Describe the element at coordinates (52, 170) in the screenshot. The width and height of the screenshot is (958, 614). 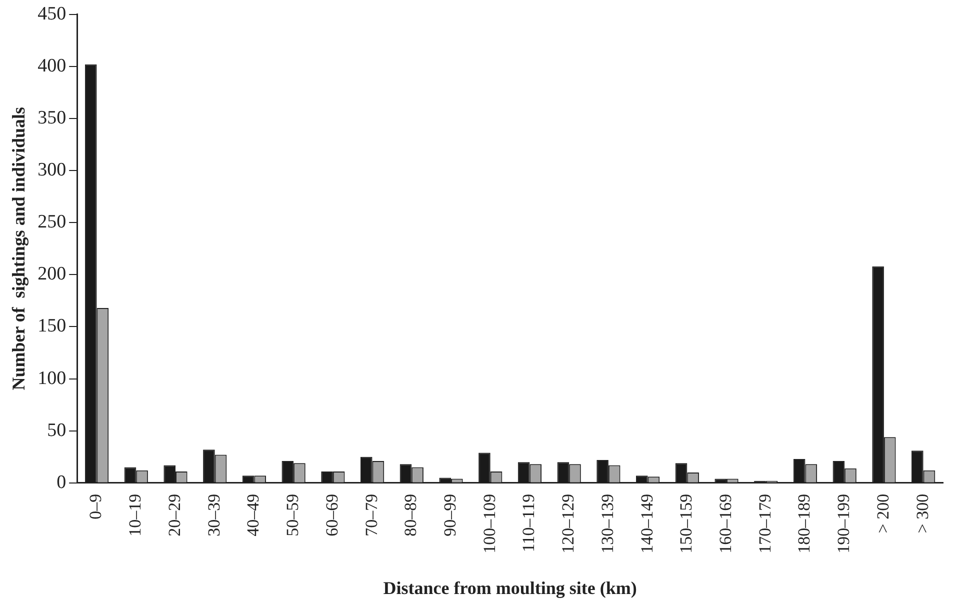
I see `y-tick-label: 300` at that location.